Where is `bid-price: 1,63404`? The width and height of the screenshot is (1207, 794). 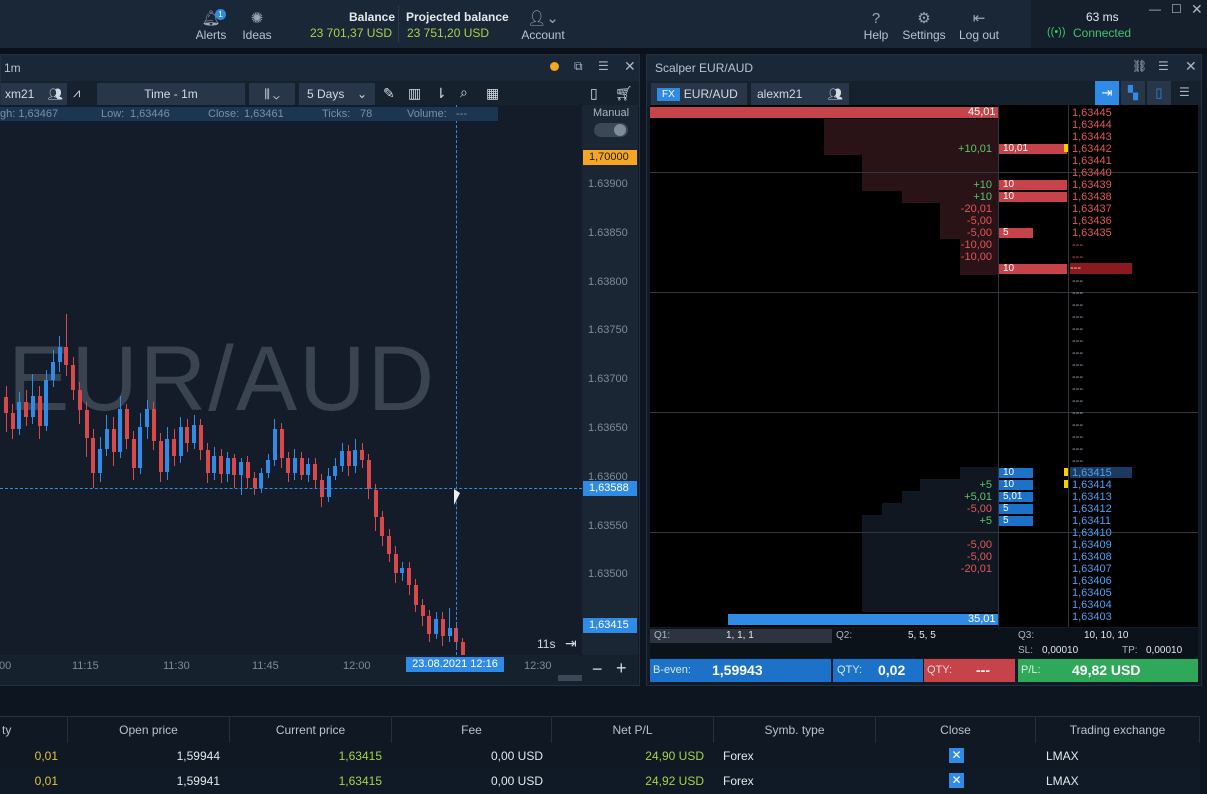
bid-price: 1,63404 is located at coordinates (1092, 605).